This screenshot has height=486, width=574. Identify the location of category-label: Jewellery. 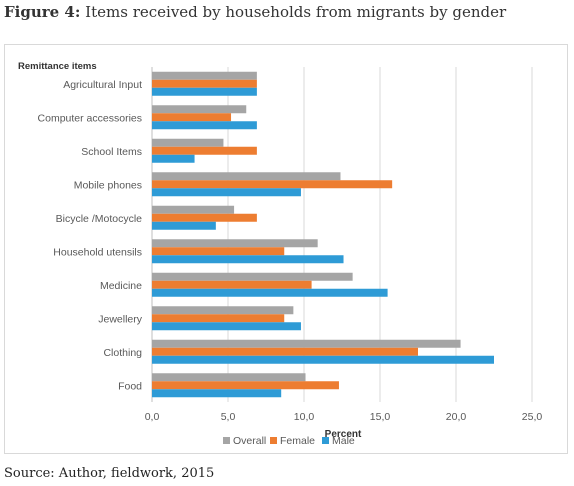
(120, 319).